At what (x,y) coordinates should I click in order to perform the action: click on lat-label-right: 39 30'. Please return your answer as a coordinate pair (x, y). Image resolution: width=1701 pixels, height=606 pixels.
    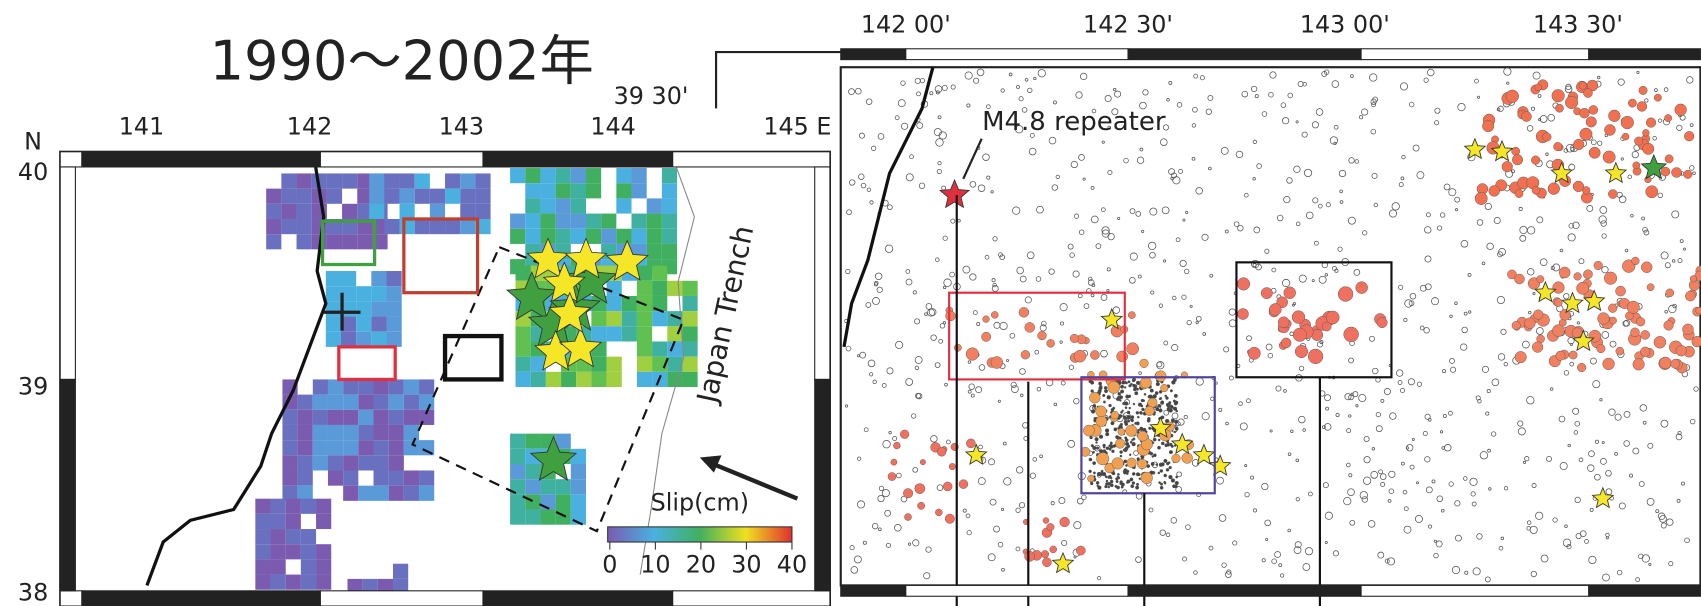
    Looking at the image, I should click on (651, 96).